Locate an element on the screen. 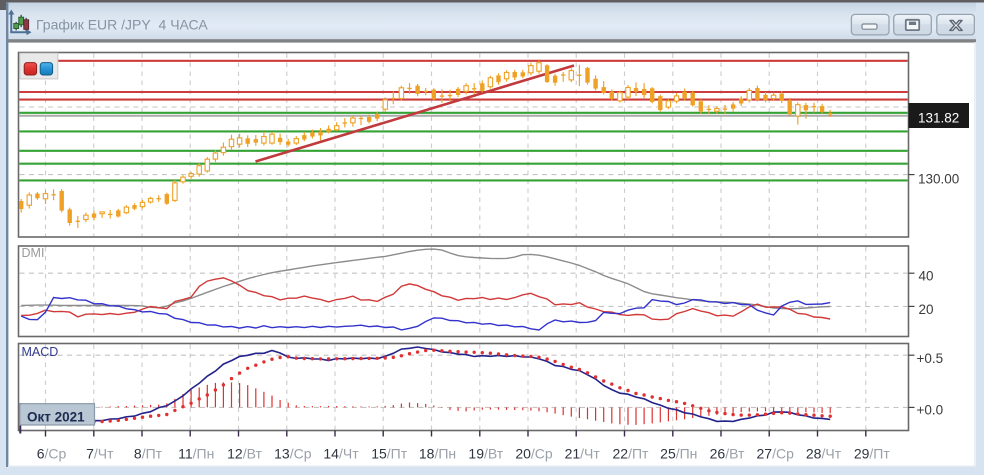 The width and height of the screenshot is (984, 475). svg-text: 22/Пт is located at coordinates (631, 454).